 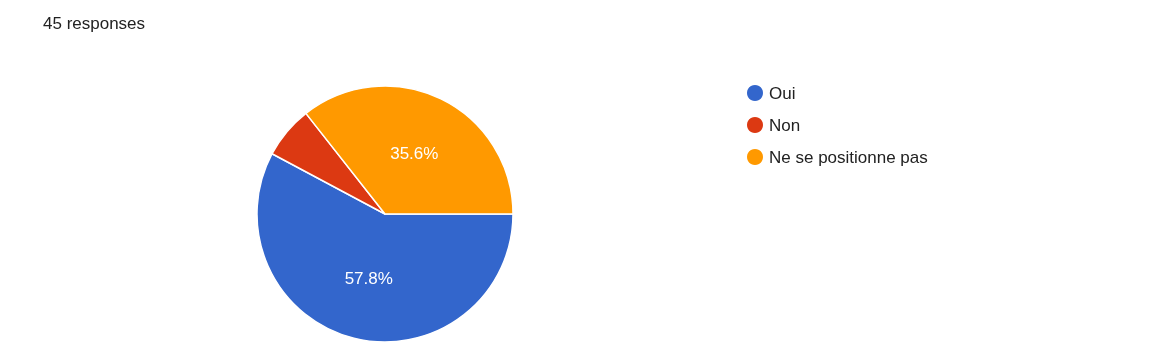 I want to click on legend-label: Non, so click(x=785, y=125).